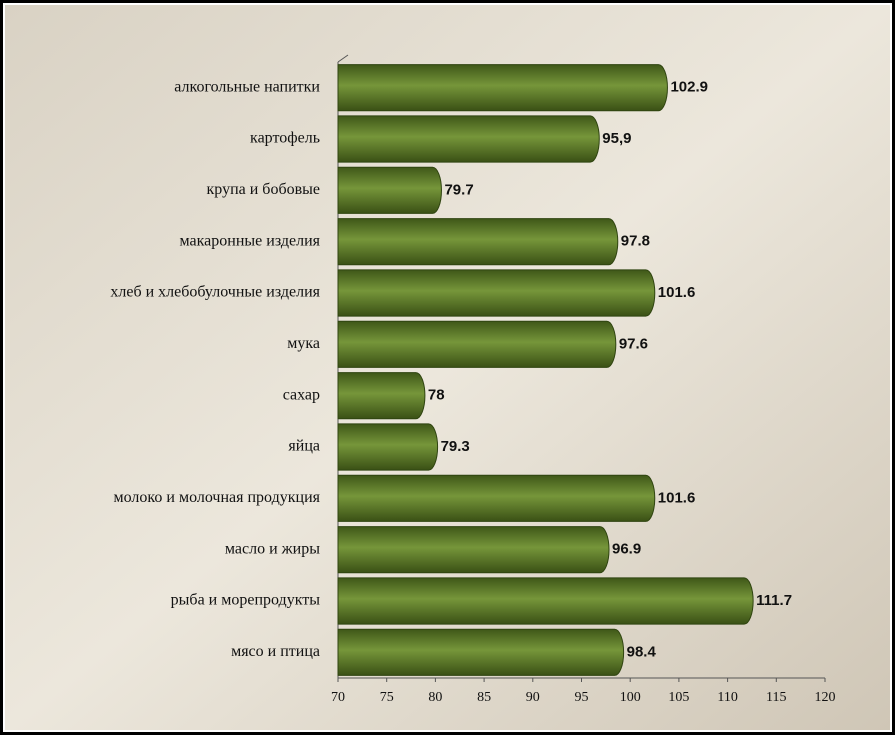 This screenshot has height=735, width=895. What do you see at coordinates (635, 241) in the screenshot?
I see `value-label: 97.8` at bounding box center [635, 241].